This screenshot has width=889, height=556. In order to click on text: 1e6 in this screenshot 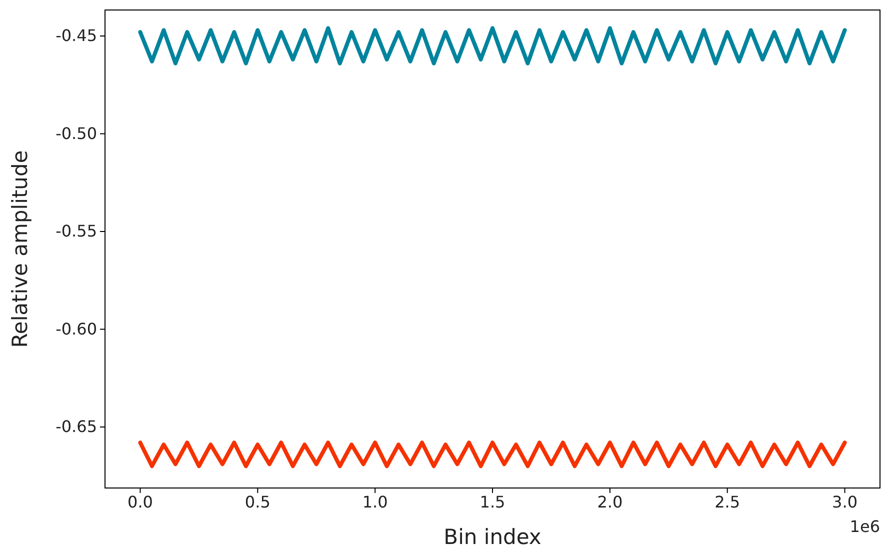, I will do `click(865, 526)`.